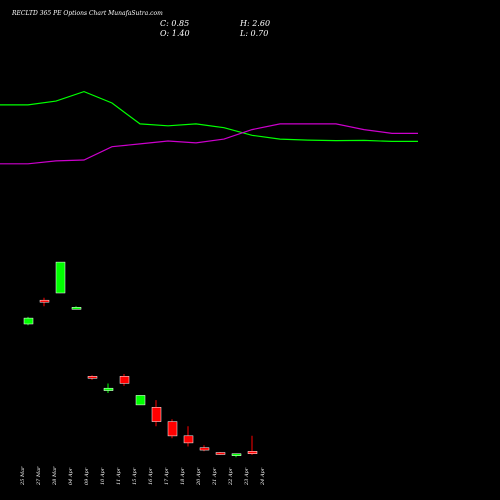  What do you see at coordinates (71, 476) in the screenshot?
I see `x-tick-label: 04 Apr` at bounding box center [71, 476].